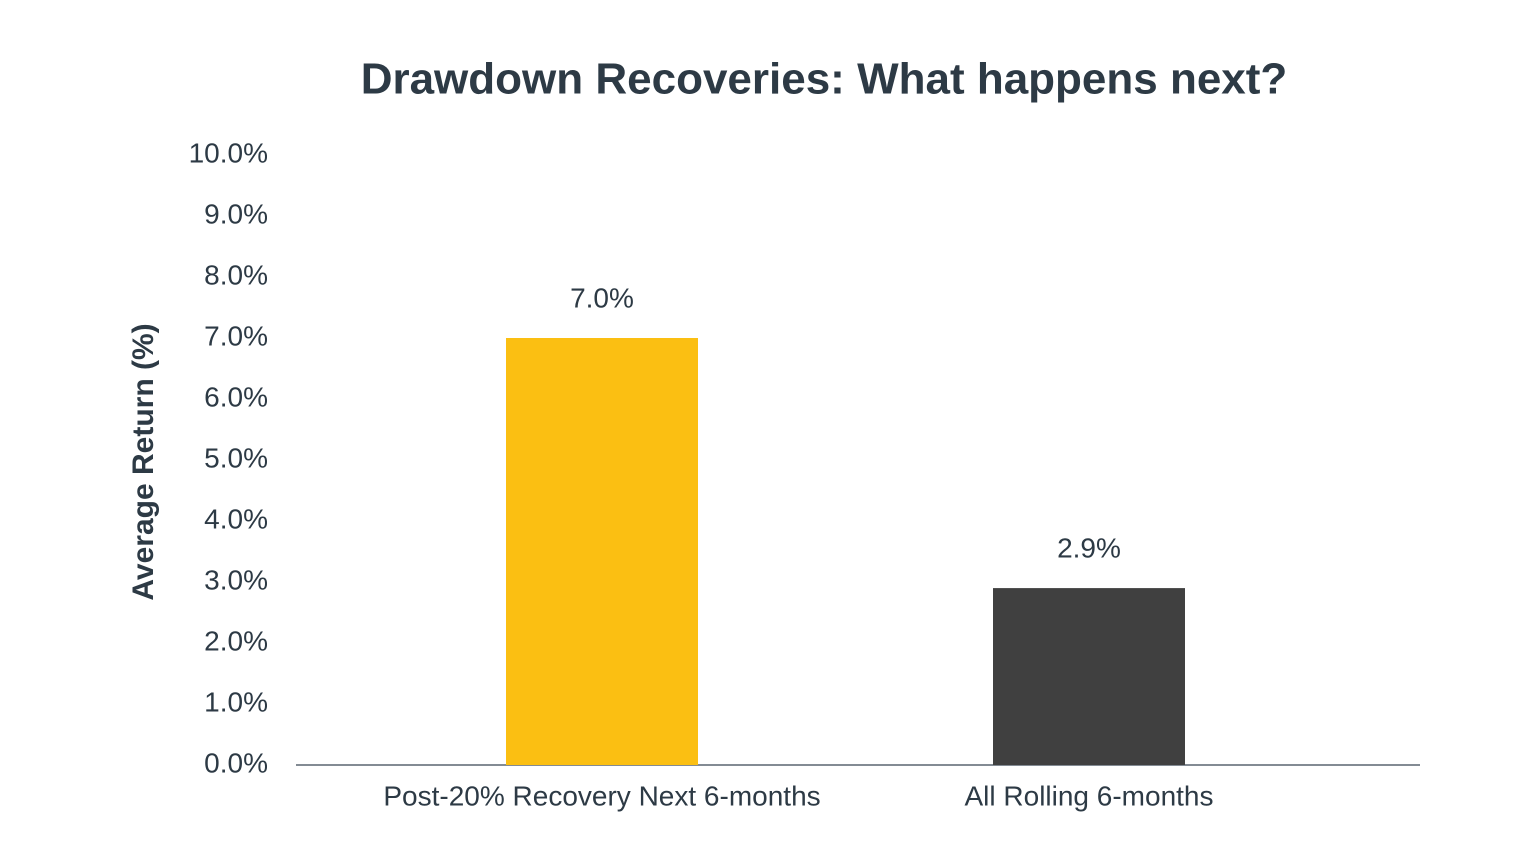  I want to click on data-label: 7.0%, so click(602, 297).